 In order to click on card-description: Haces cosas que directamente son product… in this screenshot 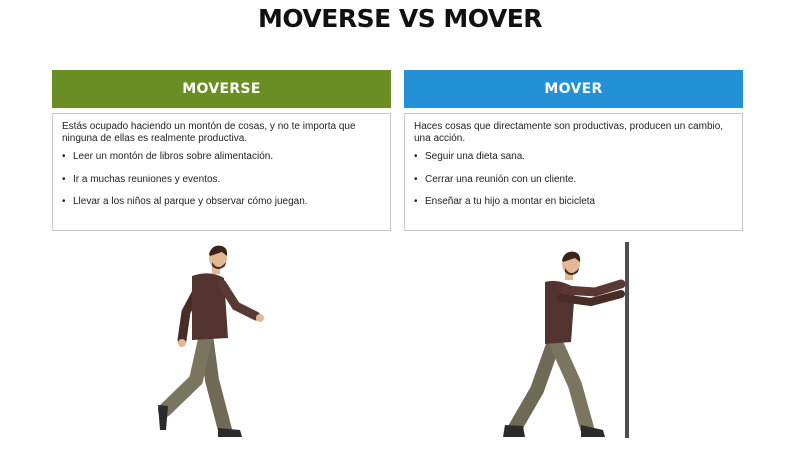, I will do `click(569, 132)`.